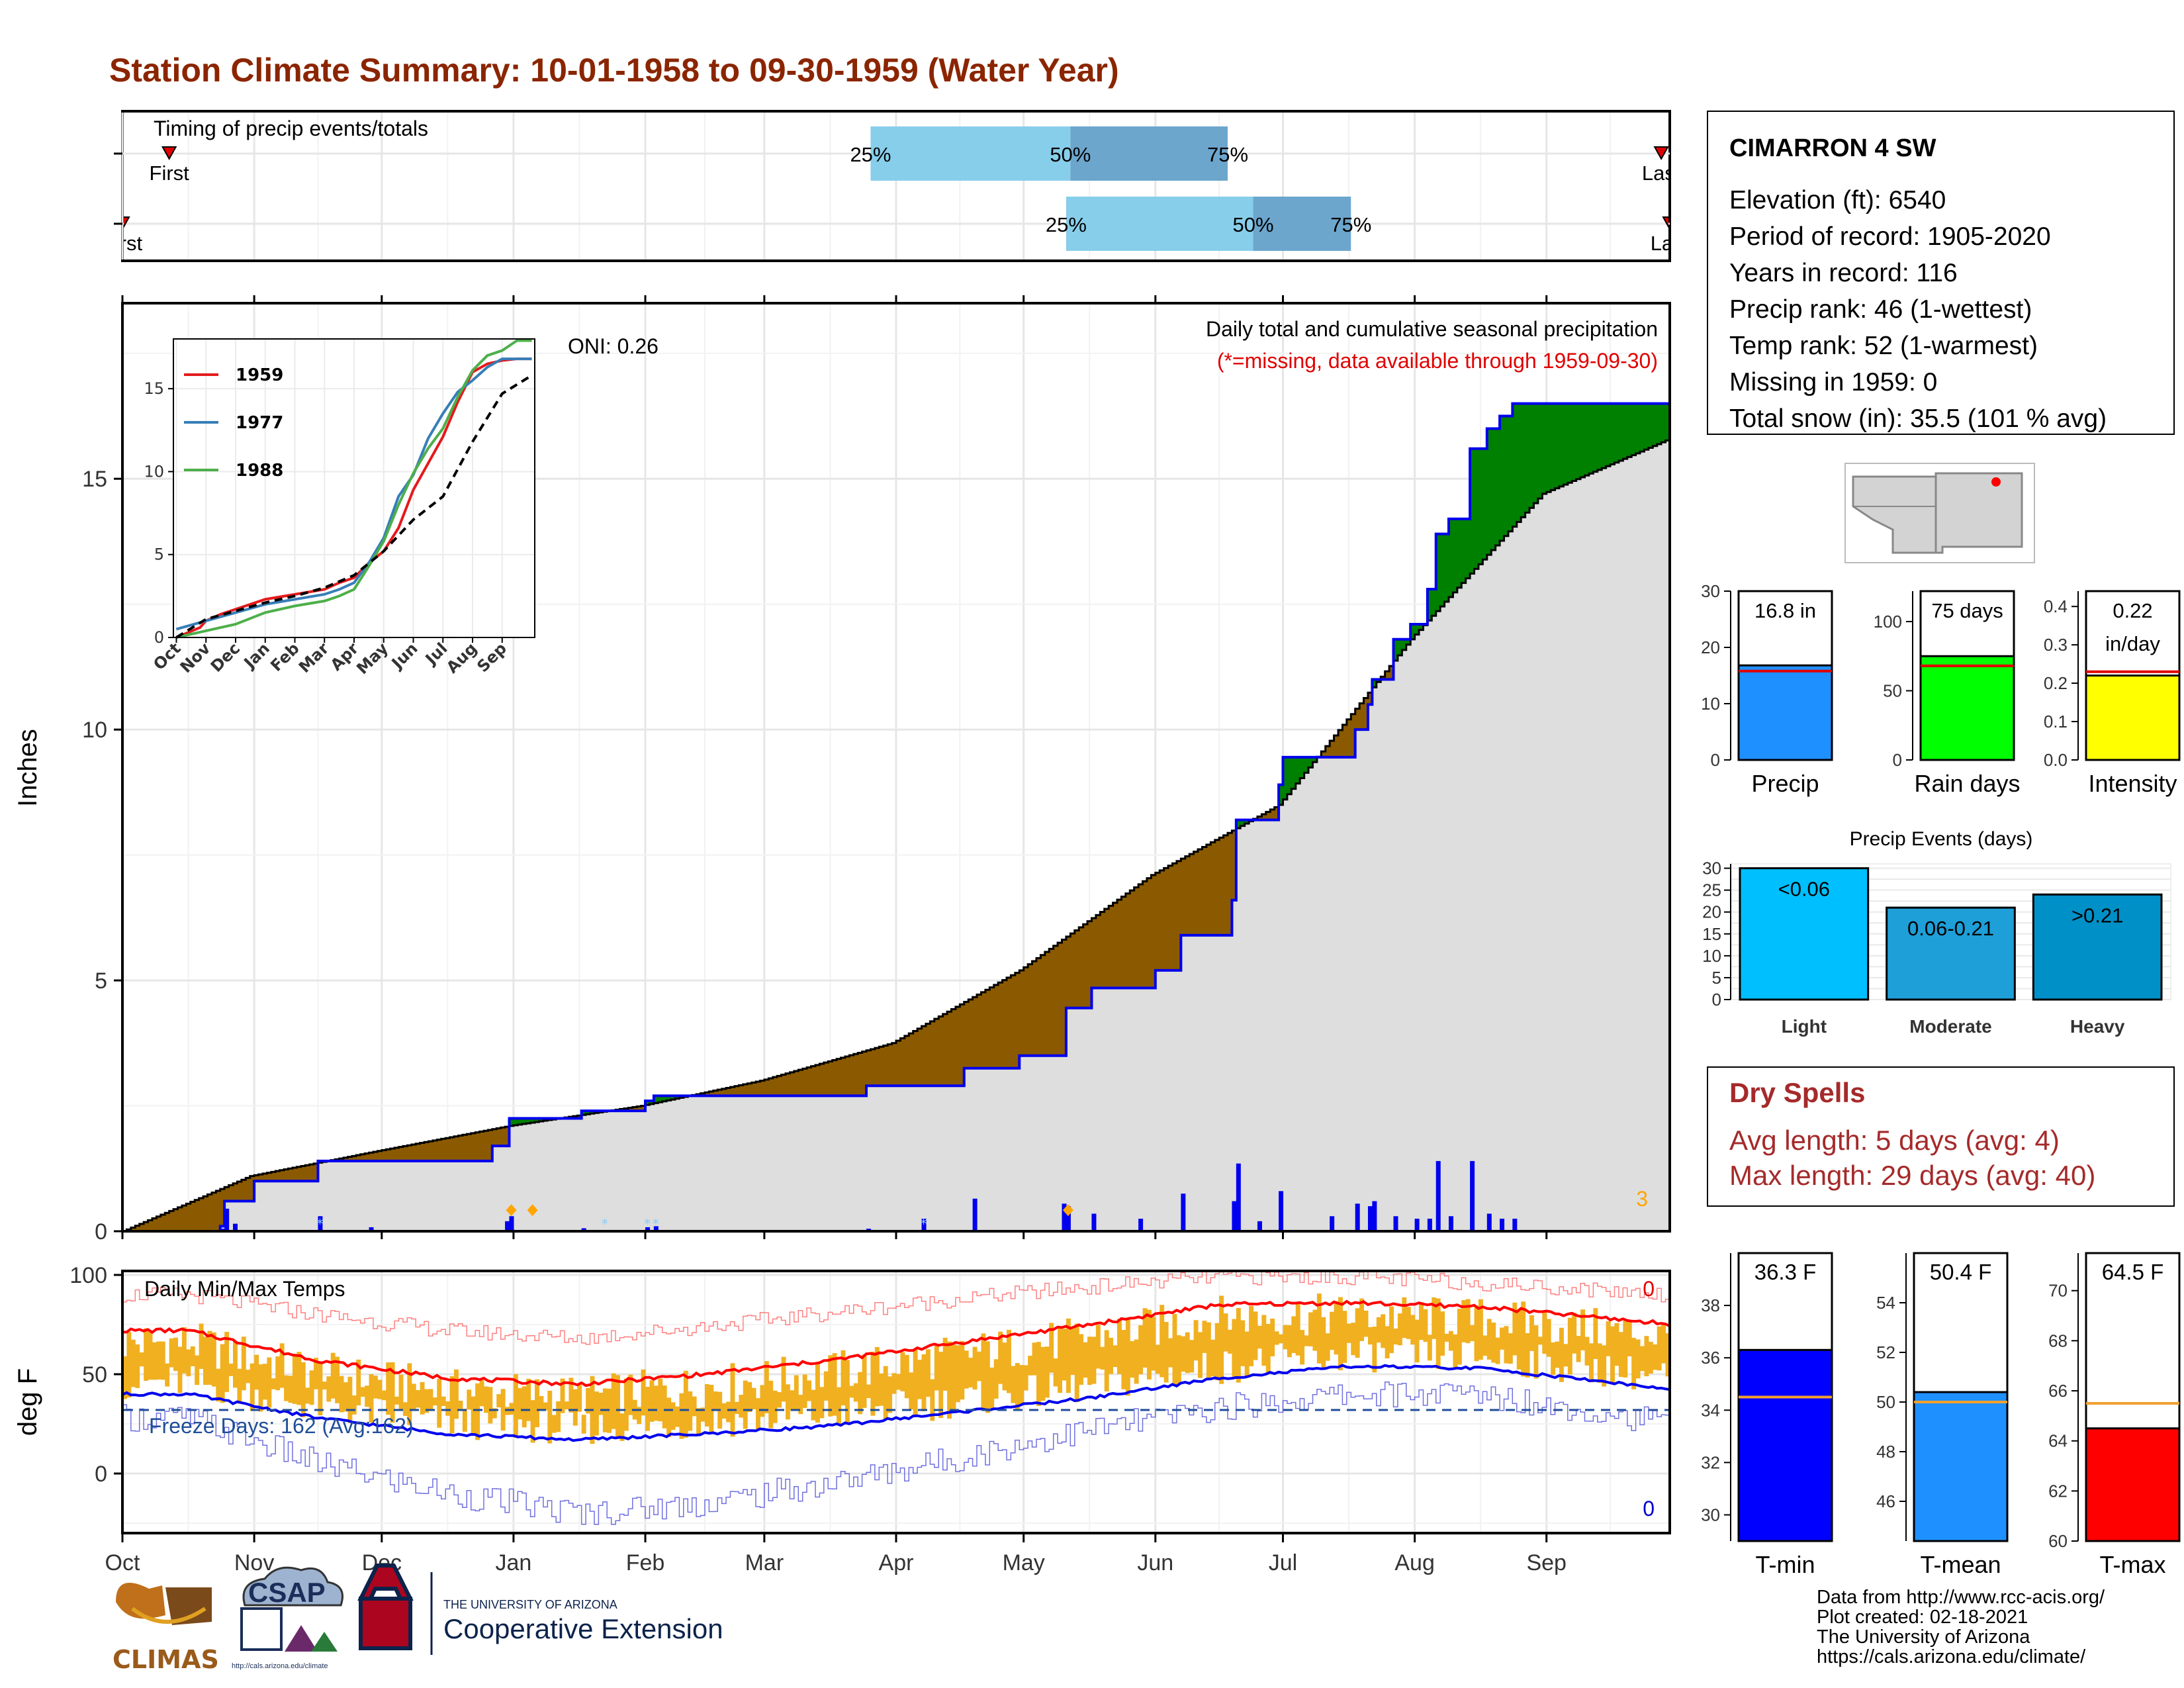  Describe the element at coordinates (1960, 1564) in the screenshot. I see `summary-category-label: T-mean` at that location.